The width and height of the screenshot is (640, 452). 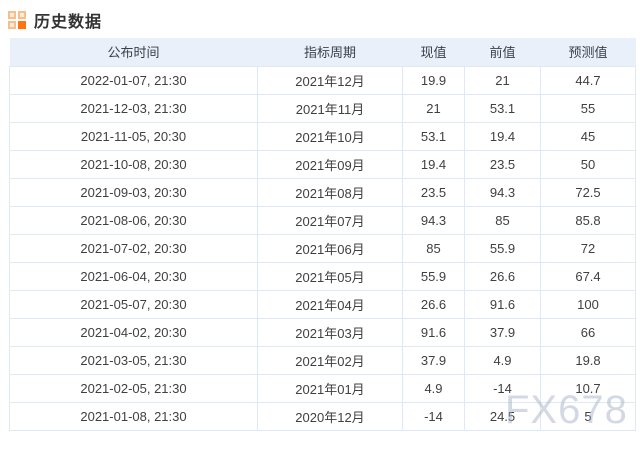 What do you see at coordinates (330, 248) in the screenshot?
I see `table-cell-indicator-period: 2021年06月` at bounding box center [330, 248].